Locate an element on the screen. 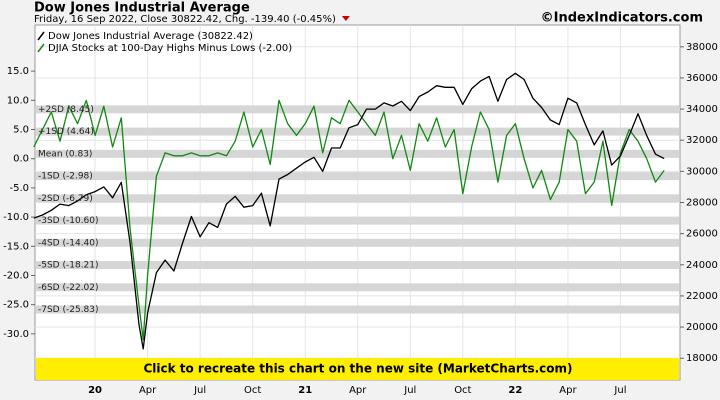 The image size is (720, 400). sd-band-label: -7SD (-25.83) is located at coordinates (68, 310).